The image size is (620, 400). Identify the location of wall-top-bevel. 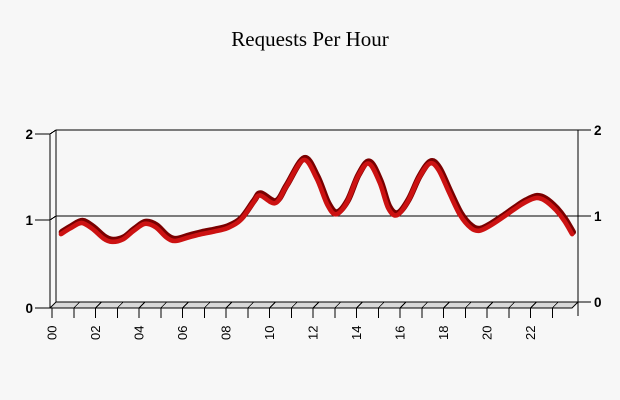
(53, 132).